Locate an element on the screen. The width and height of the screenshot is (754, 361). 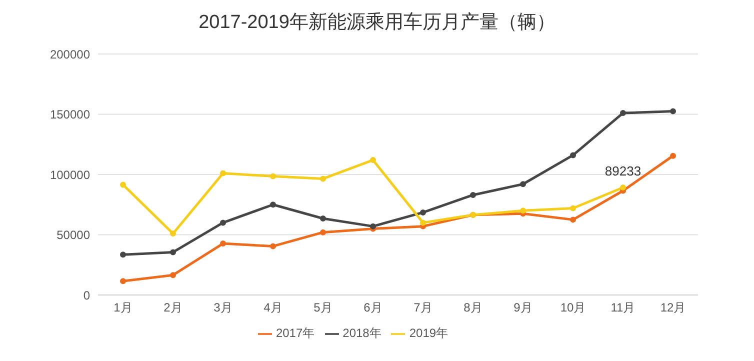
x-tick-label: 11月 is located at coordinates (623, 307).